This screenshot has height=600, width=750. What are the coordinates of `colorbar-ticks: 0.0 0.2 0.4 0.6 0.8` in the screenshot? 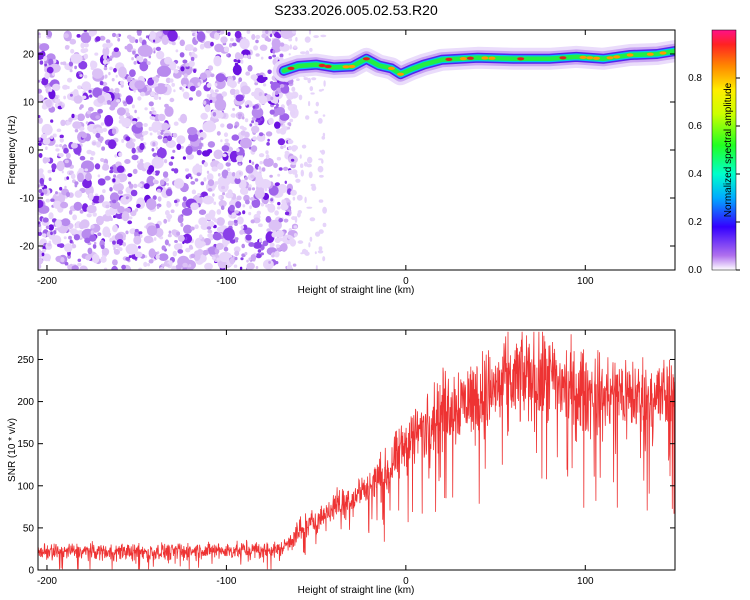 It's located at (714, 174).